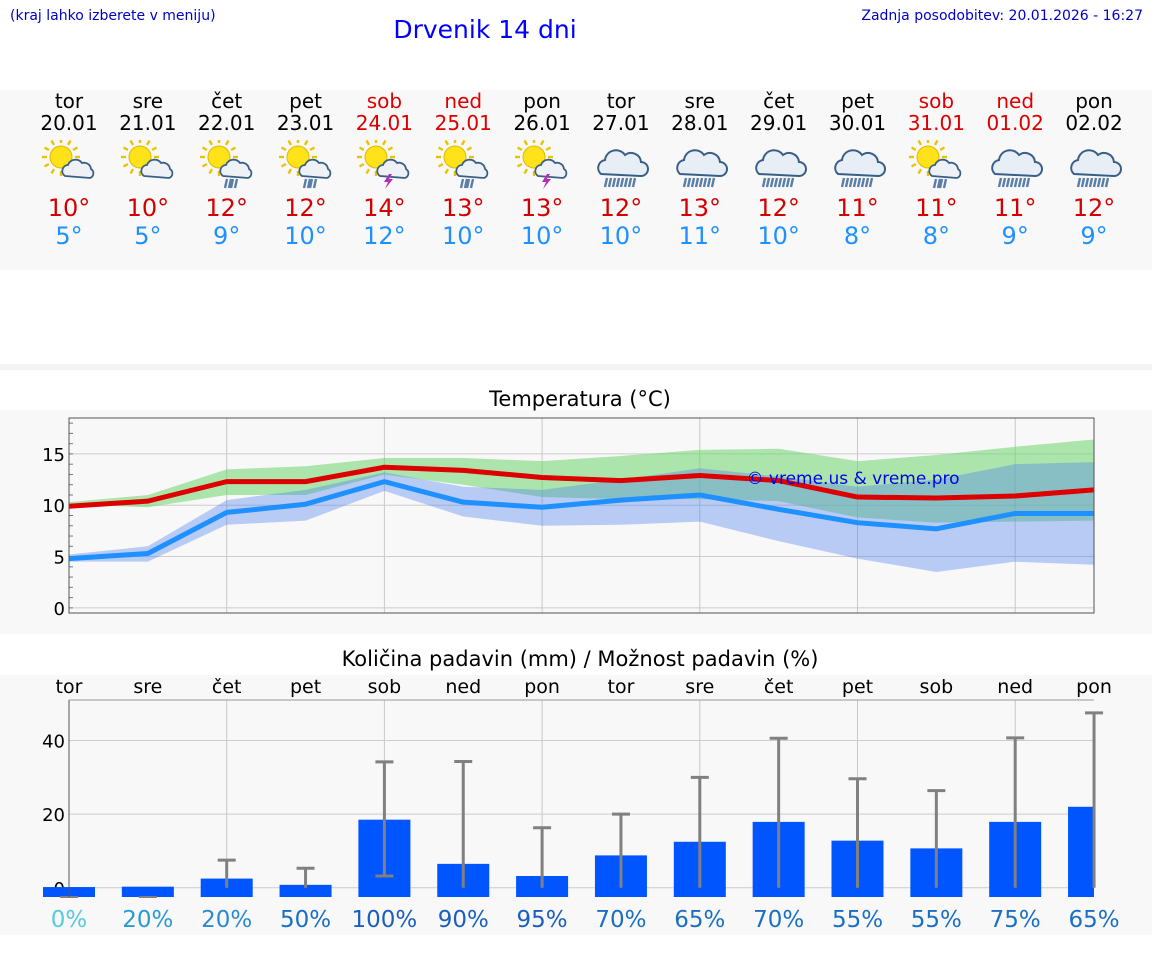 The width and height of the screenshot is (1152, 975). I want to click on min-temp: 11°, so click(700, 236).